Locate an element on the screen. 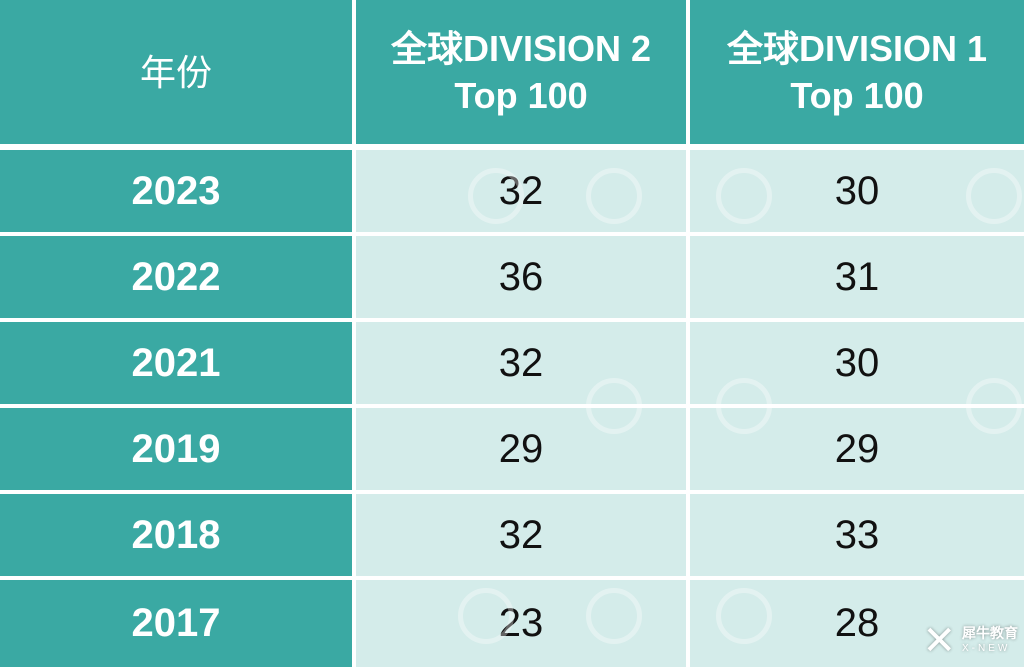 This screenshot has width=1024, height=667. table-row: 2019 29 29 is located at coordinates (512, 449).